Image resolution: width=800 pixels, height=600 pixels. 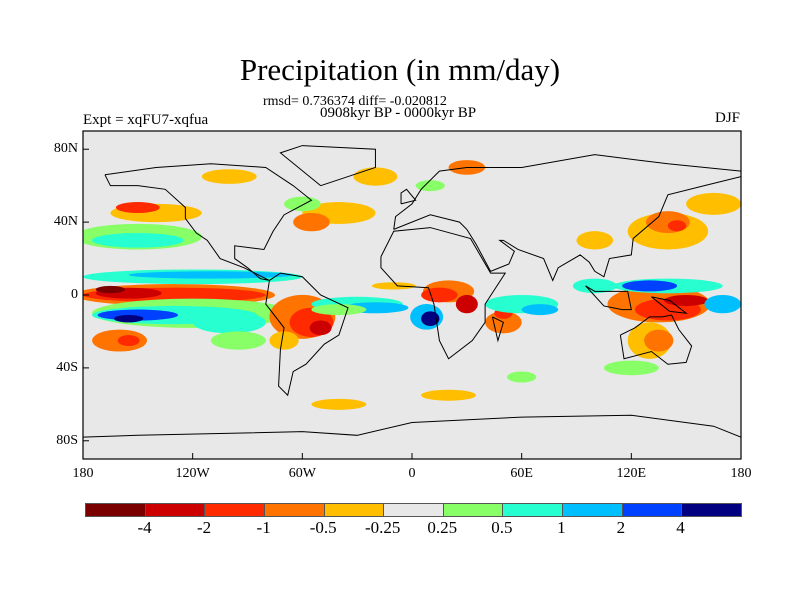 I want to click on experiment-label: Expt = xqFU7-xqfua, so click(x=146, y=120).